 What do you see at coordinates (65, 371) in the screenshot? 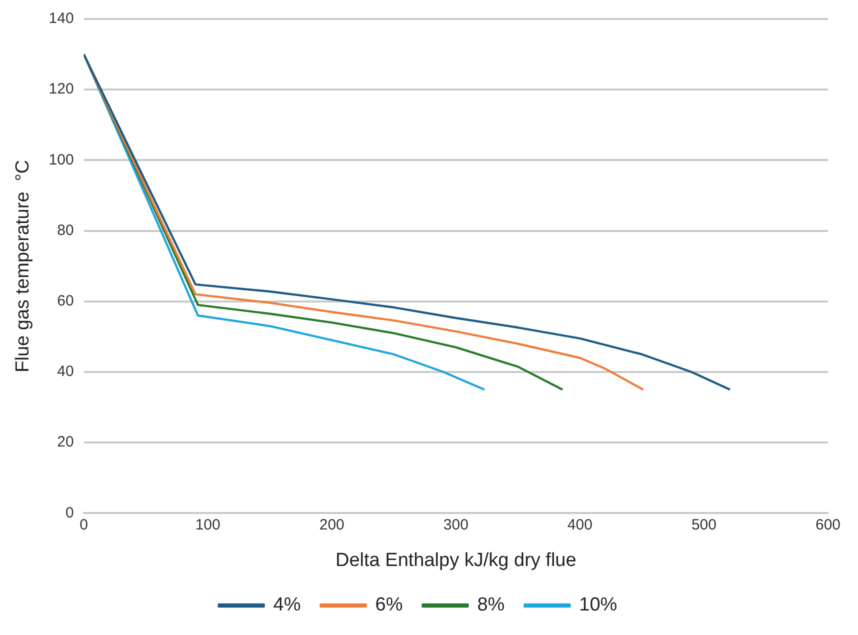
I see `y-tick-label: 40` at bounding box center [65, 371].